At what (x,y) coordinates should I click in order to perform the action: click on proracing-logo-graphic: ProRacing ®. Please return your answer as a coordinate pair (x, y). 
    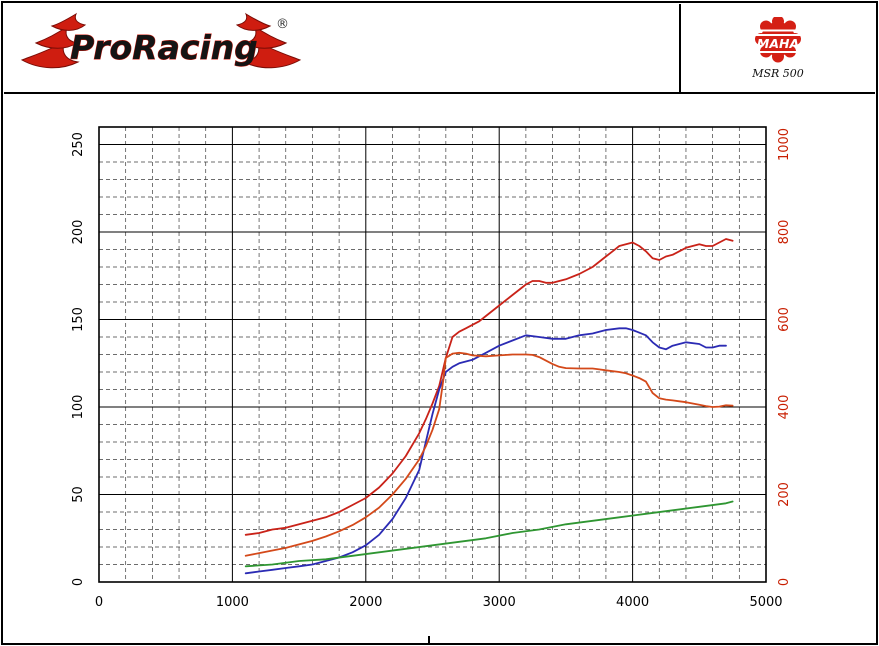
    Looking at the image, I should click on (161, 40).